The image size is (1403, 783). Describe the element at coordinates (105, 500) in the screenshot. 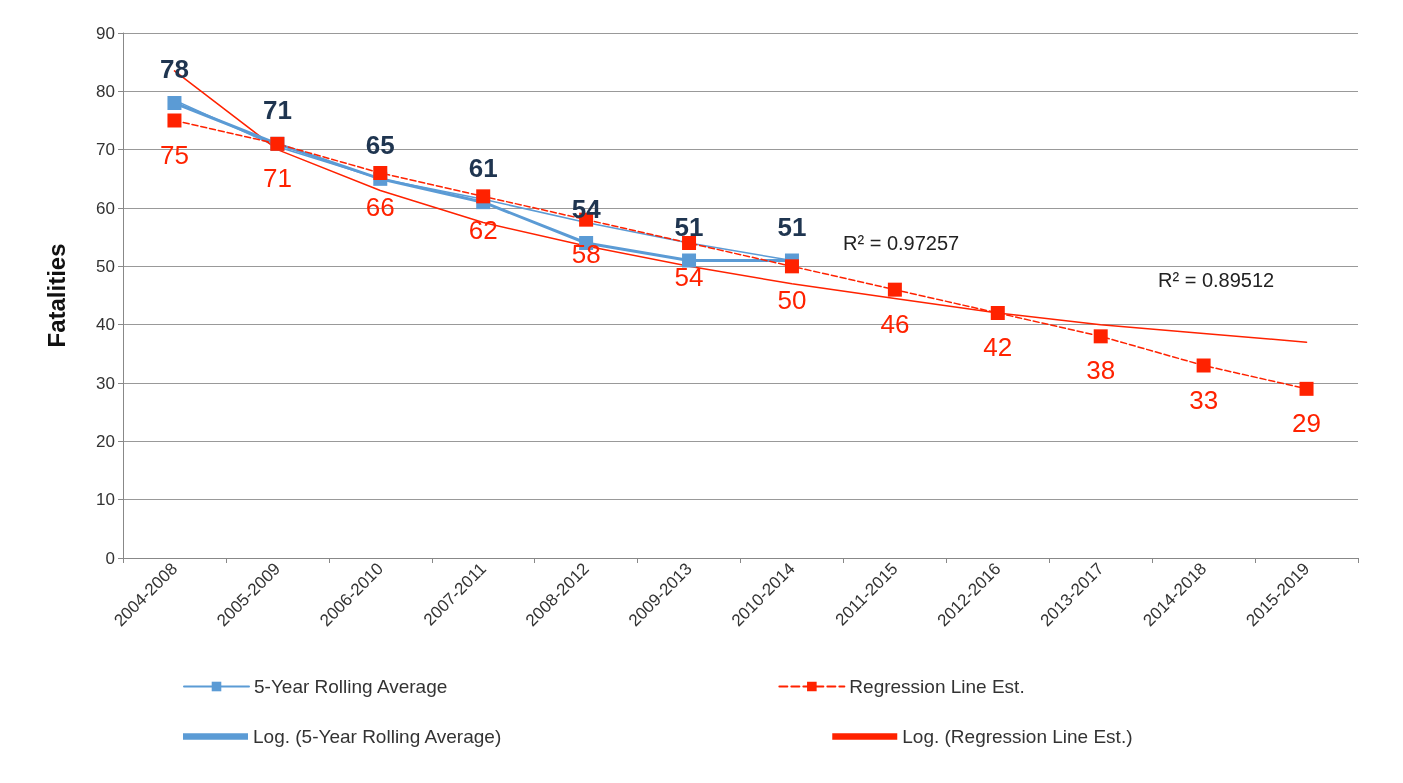

I see `y-tick-label: 10` at that location.